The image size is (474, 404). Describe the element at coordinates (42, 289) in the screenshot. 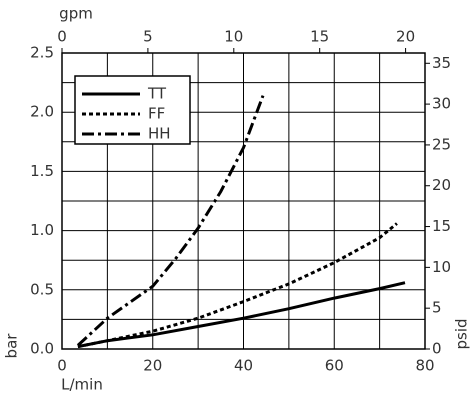

I see `y-tick-label: 0.5` at that location.